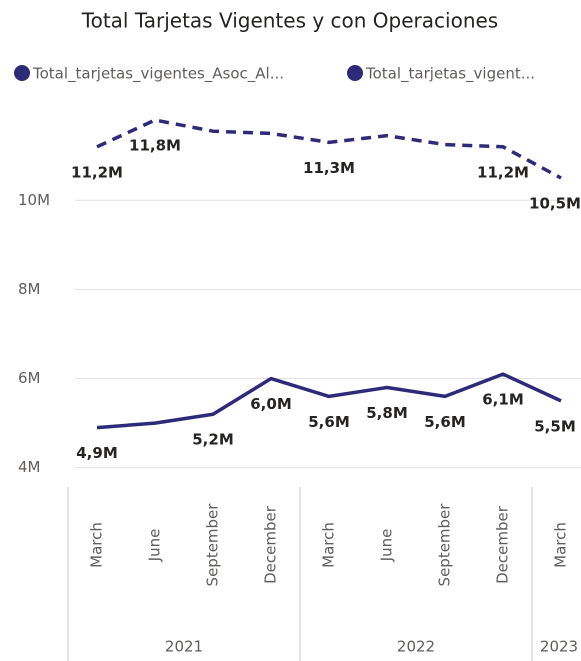 The image size is (581, 661). Describe the element at coordinates (416, 647) in the screenshot. I see `x-group-label: 2022` at that location.